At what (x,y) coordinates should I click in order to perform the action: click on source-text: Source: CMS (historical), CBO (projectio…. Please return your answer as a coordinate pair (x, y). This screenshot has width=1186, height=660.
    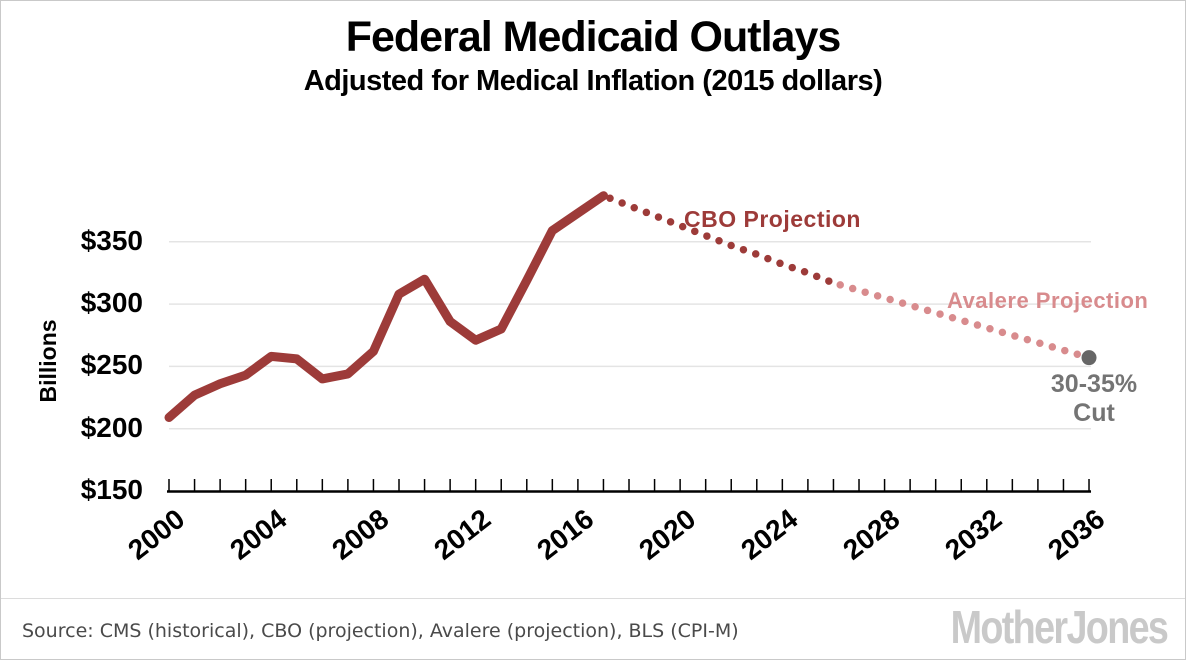
    Looking at the image, I should click on (380, 631).